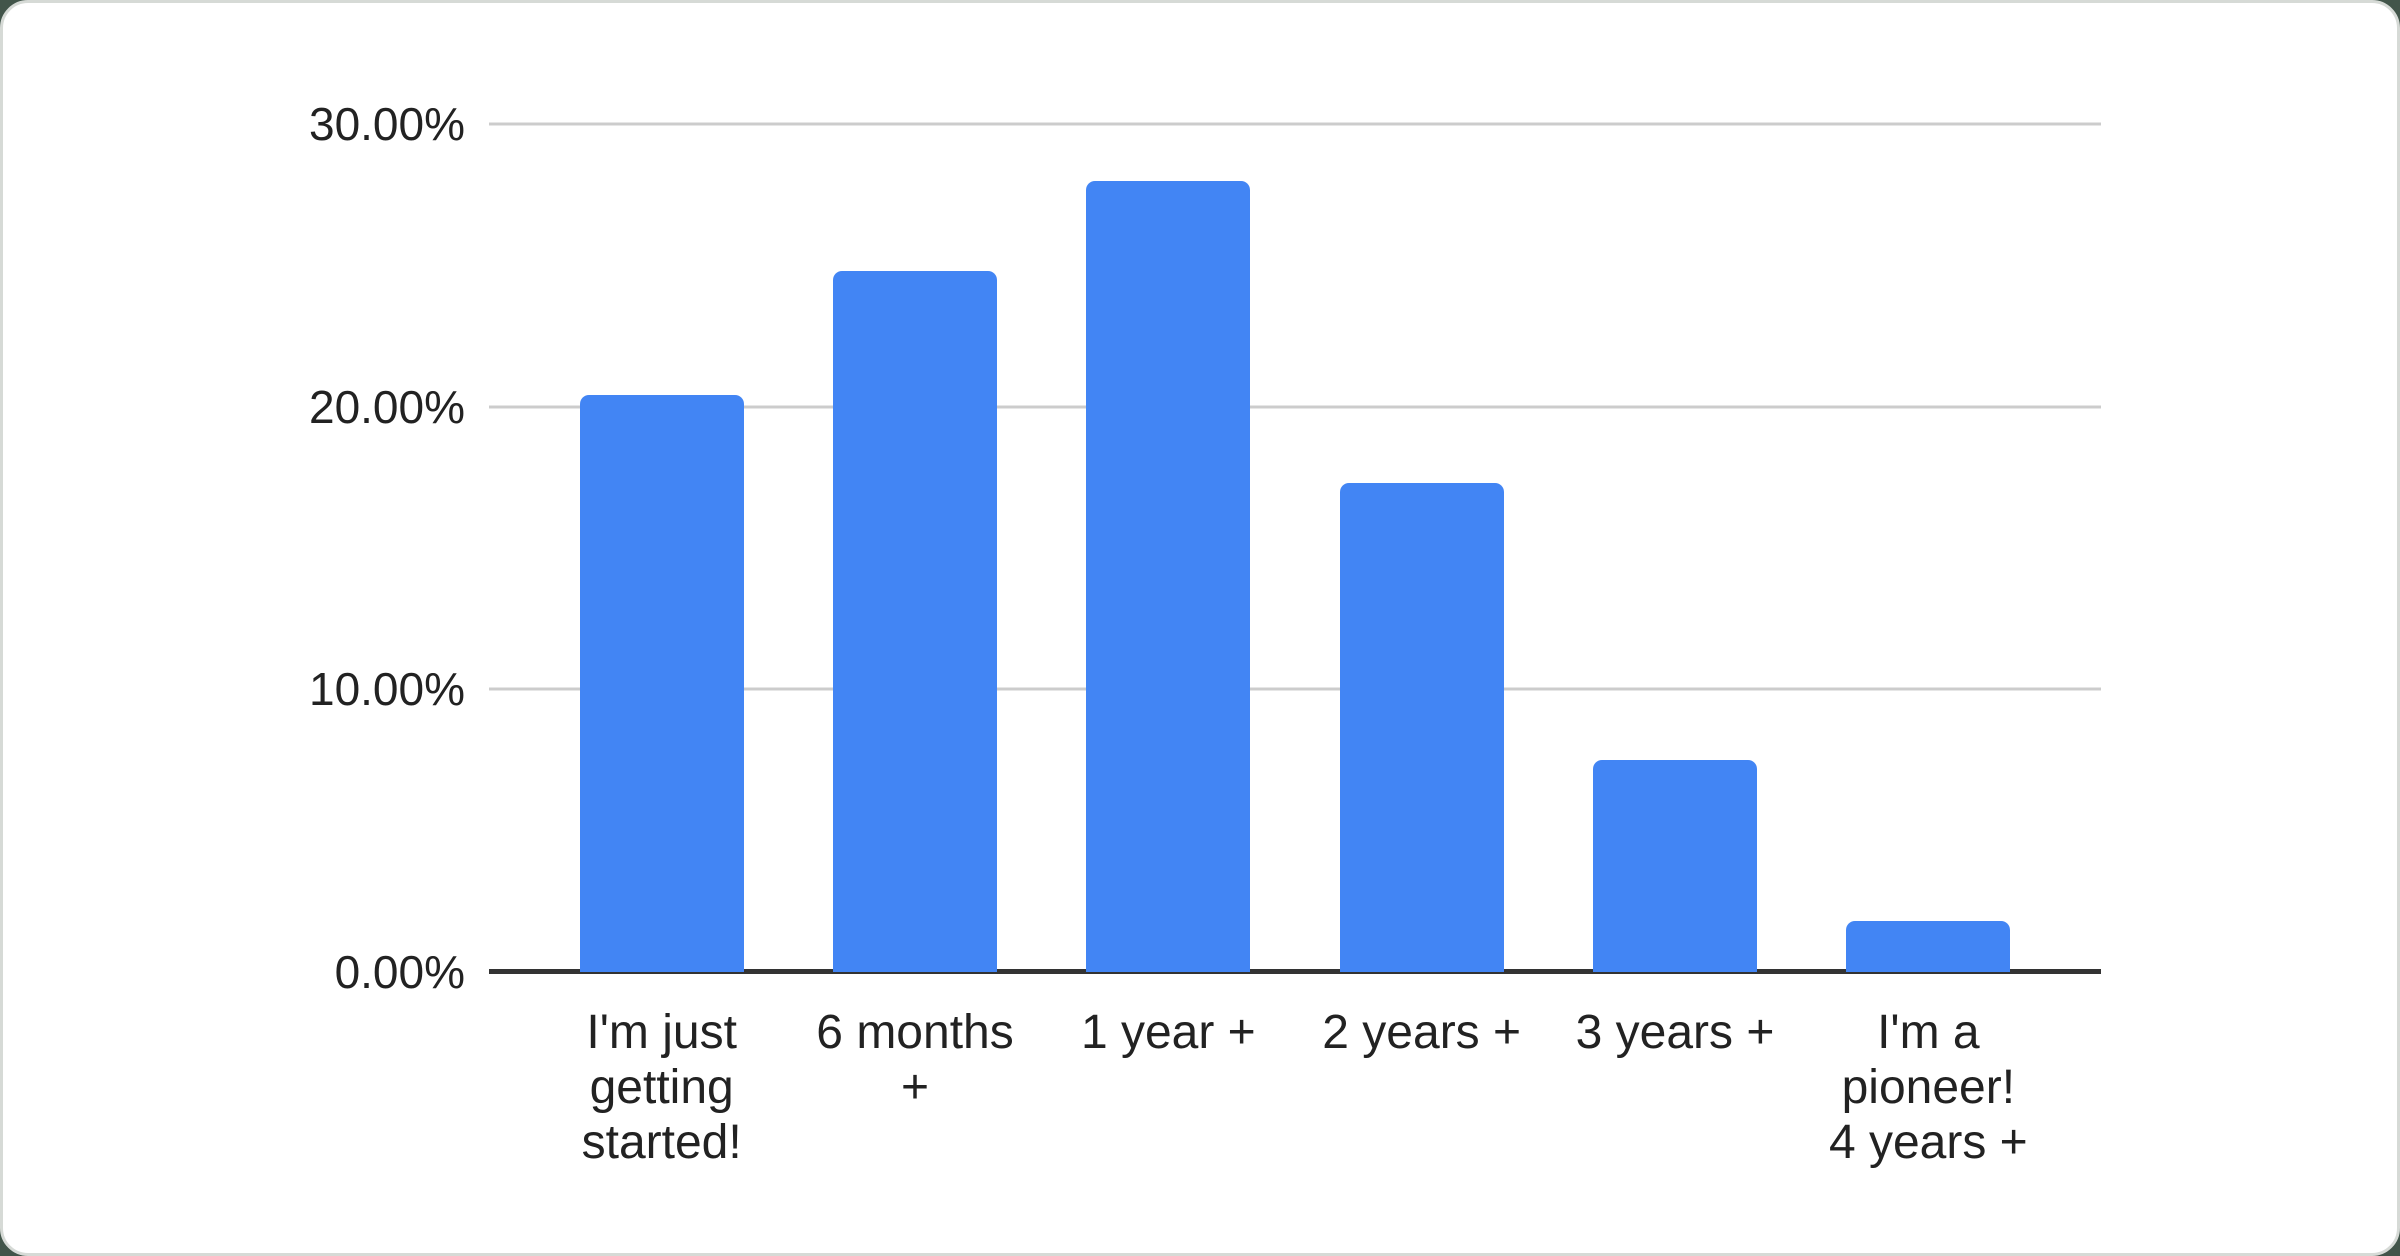  What do you see at coordinates (1928, 1032) in the screenshot?
I see `x-axis-label-line: I'm a` at bounding box center [1928, 1032].